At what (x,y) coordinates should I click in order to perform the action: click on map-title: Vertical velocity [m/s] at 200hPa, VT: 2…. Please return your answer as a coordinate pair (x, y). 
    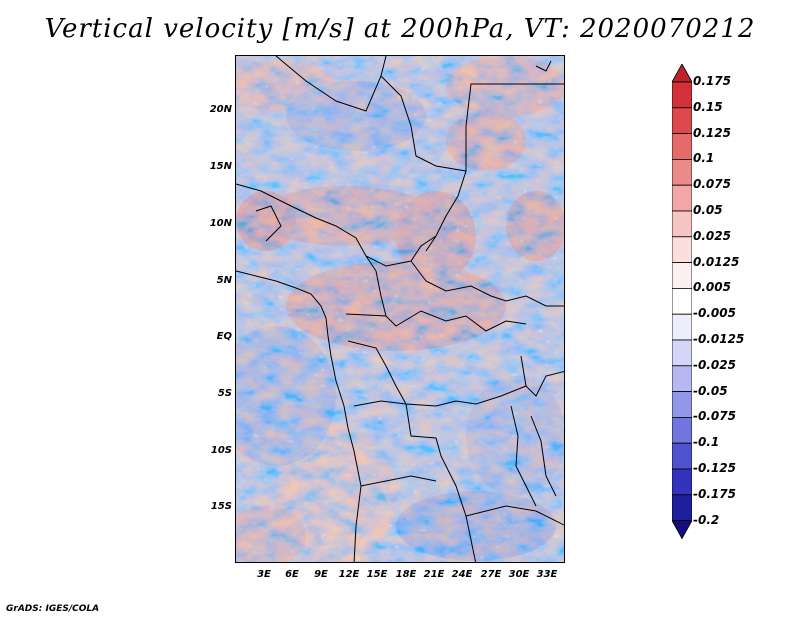
    Looking at the image, I should click on (400, 29).